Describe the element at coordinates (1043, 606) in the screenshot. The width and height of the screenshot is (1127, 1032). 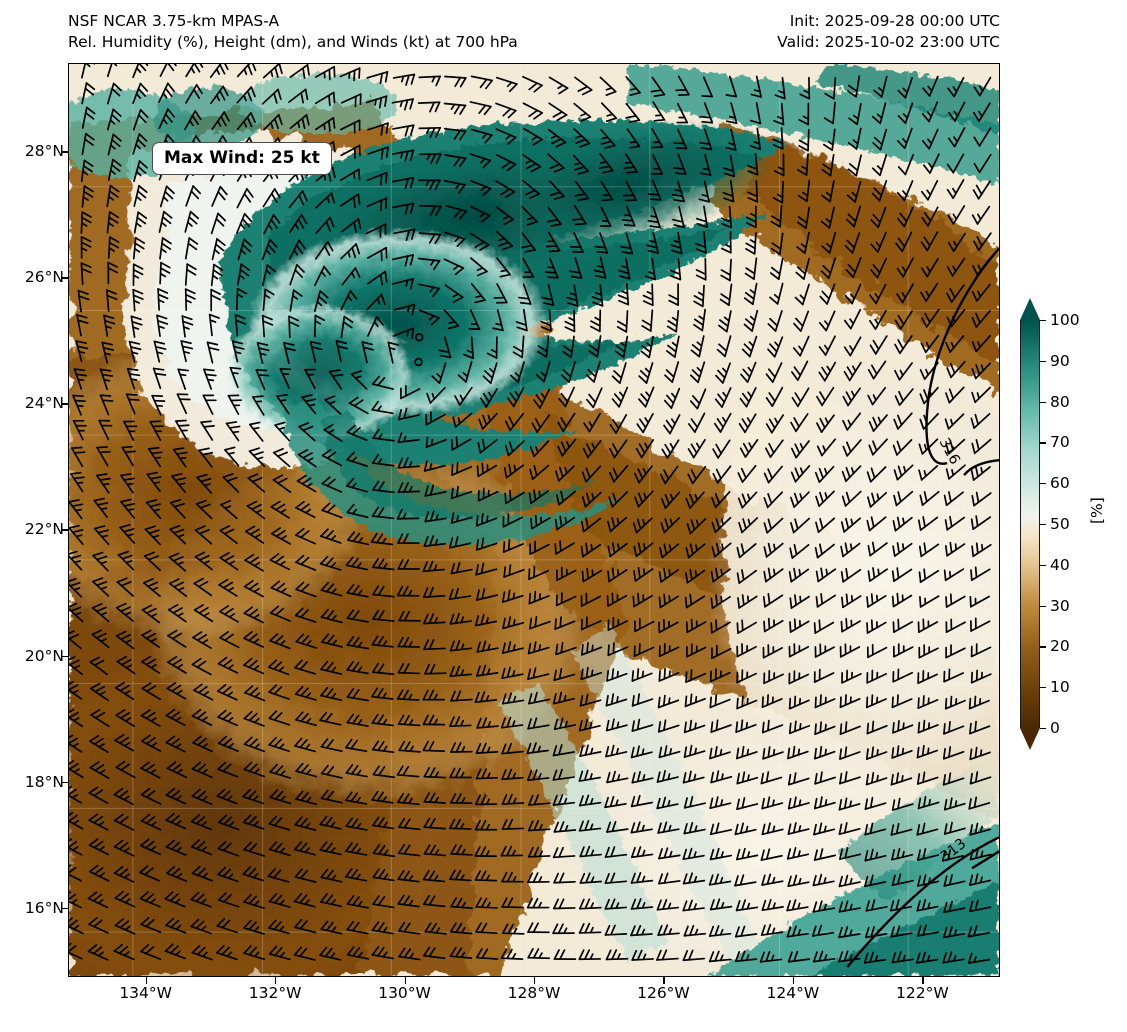
I see `colorbar-tick` at that location.